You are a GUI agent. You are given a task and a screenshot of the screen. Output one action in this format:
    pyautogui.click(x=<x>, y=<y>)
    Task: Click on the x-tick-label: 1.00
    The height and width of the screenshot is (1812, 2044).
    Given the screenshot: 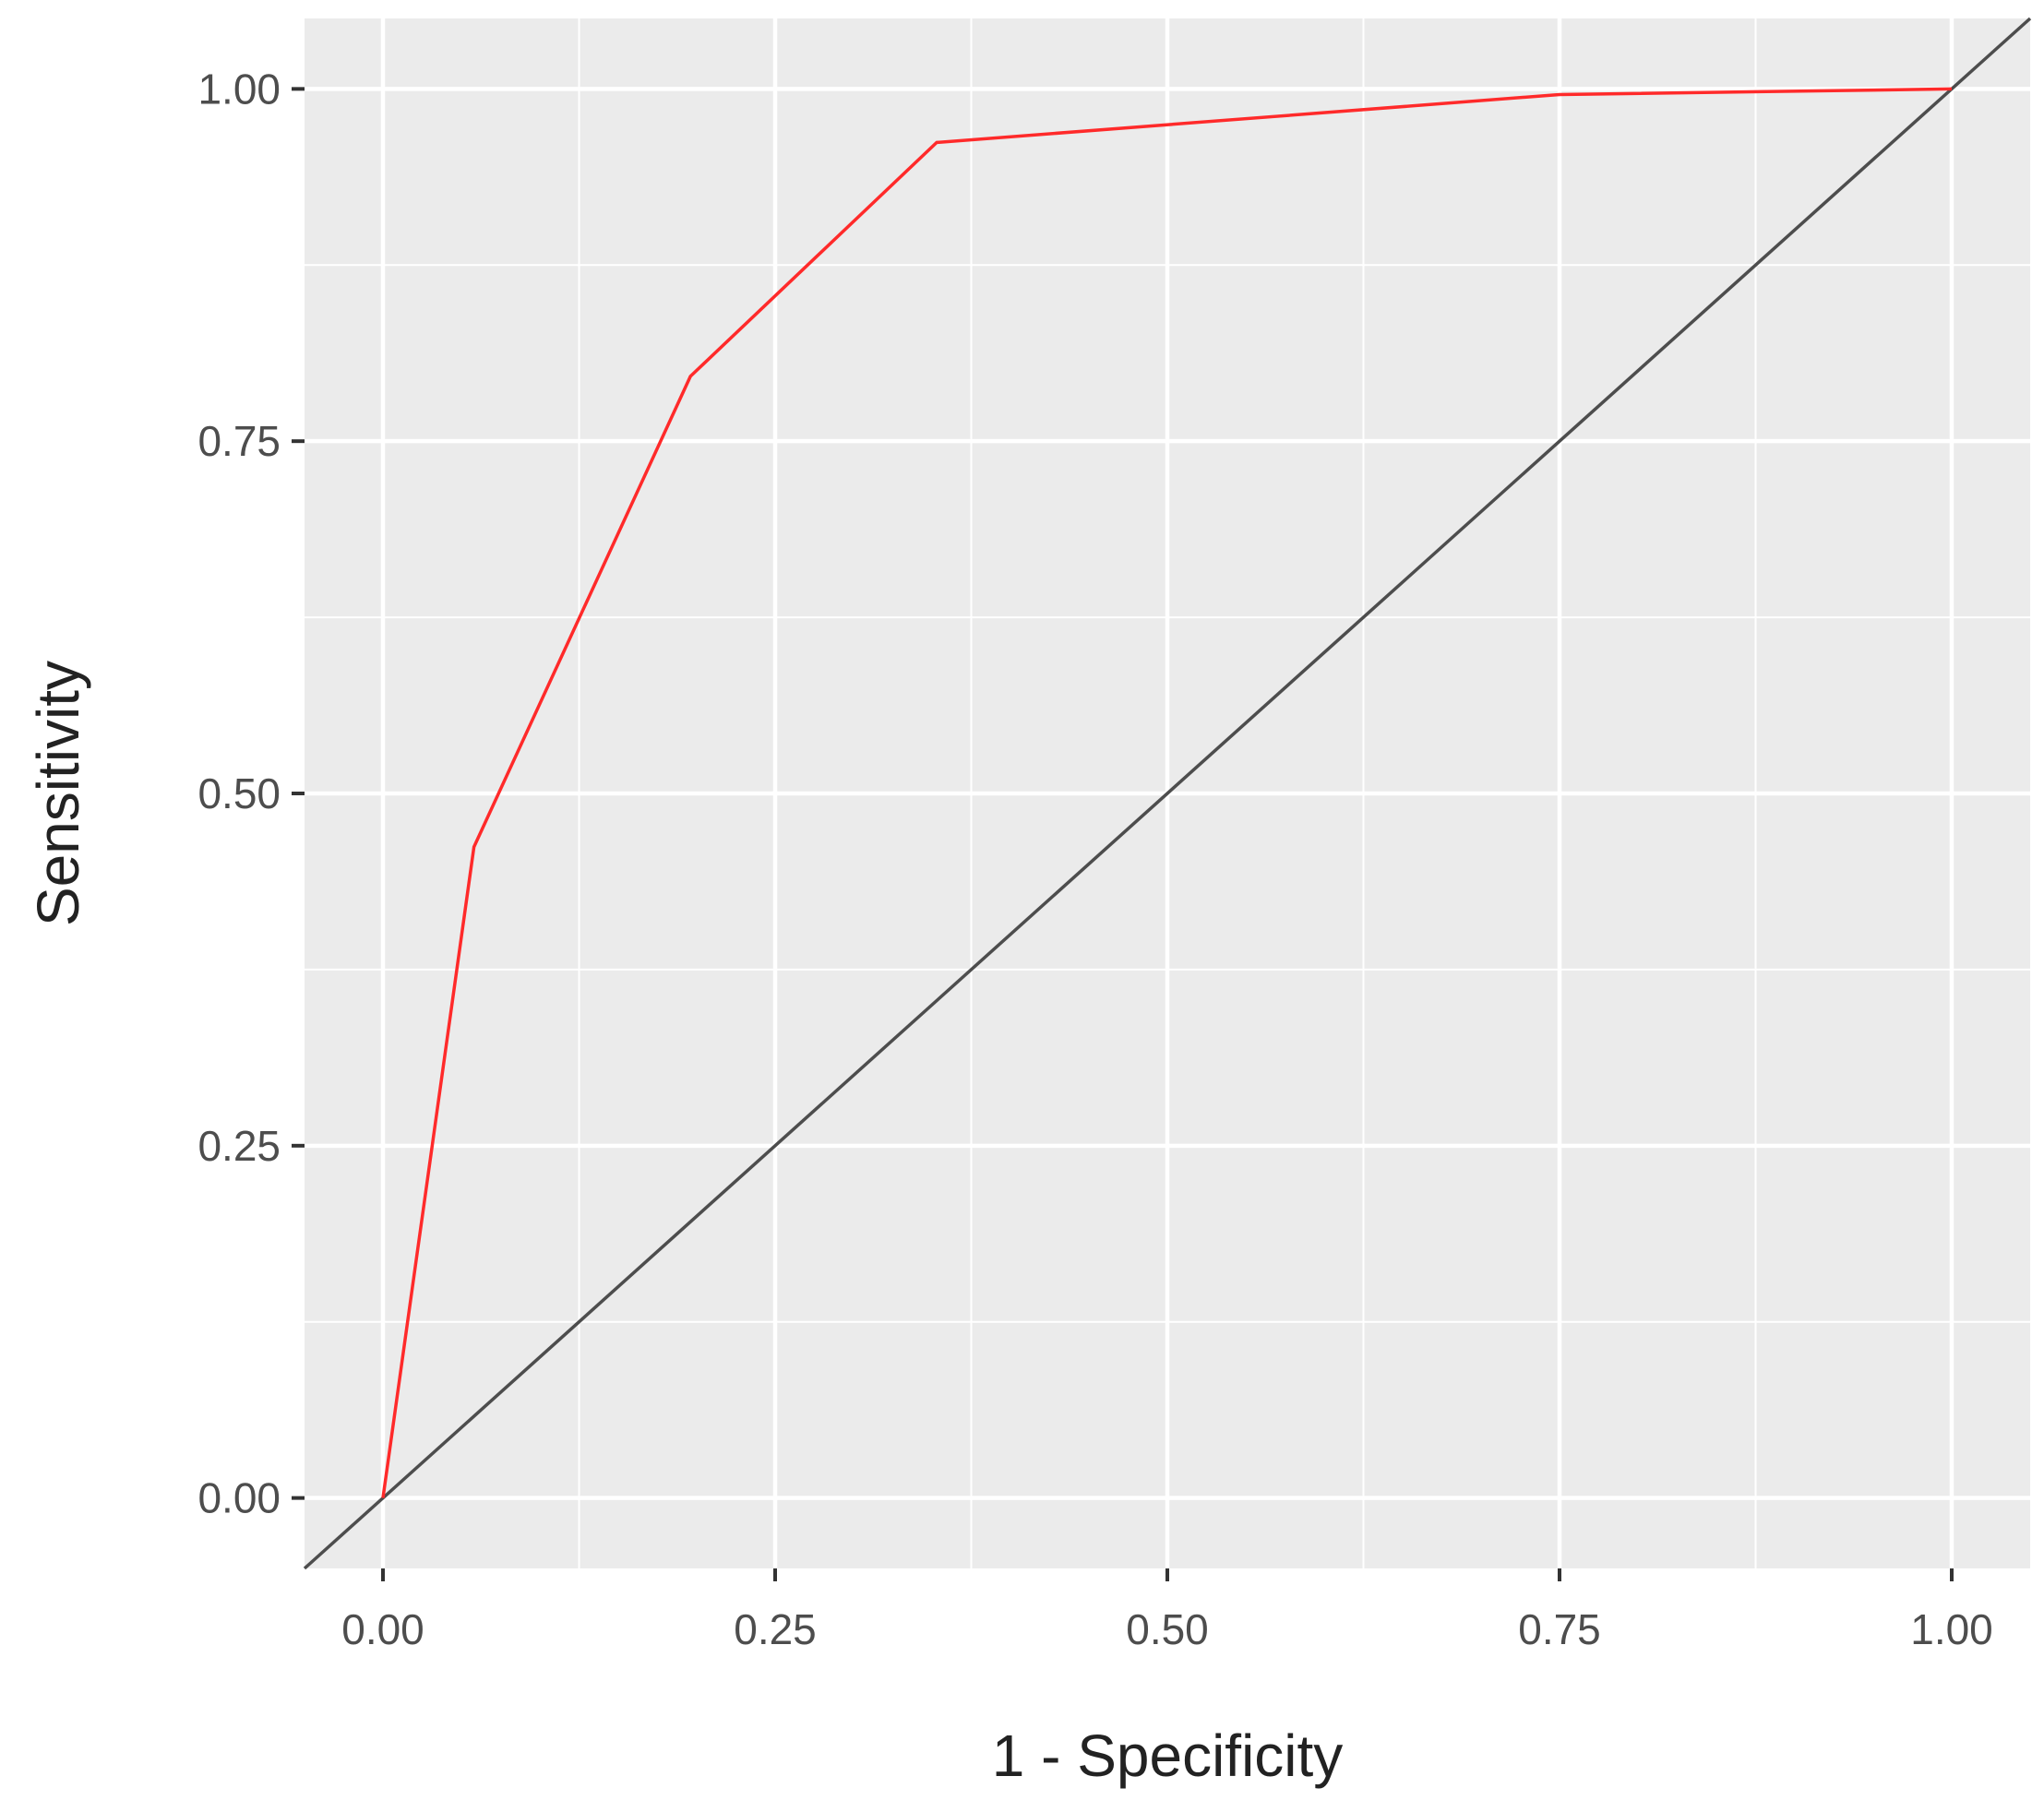 What is the action you would take?
    pyautogui.click(x=1952, y=1629)
    